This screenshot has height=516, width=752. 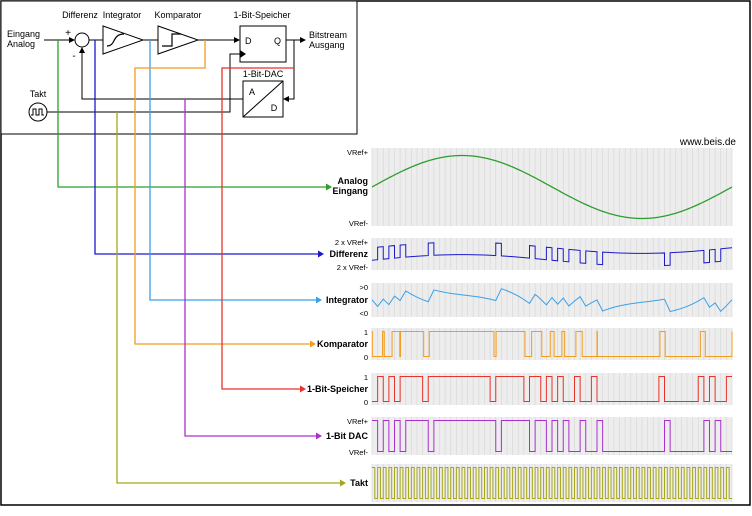 What do you see at coordinates (319, 436) in the screenshot?
I see `tap-arrow-dac-icon` at bounding box center [319, 436].